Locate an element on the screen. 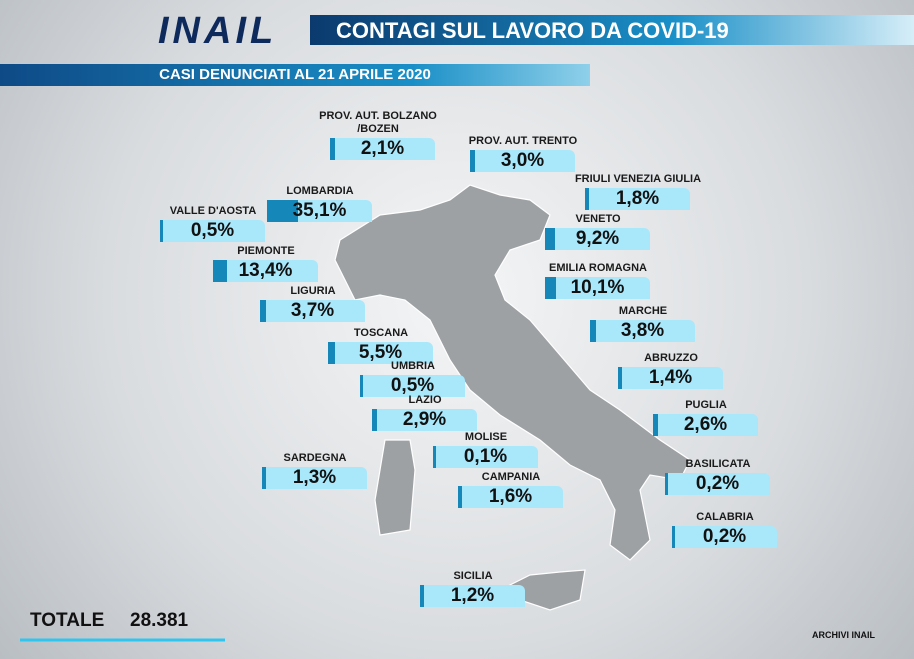 This screenshot has width=914, height=659. region-name: VENETO is located at coordinates (598, 219).